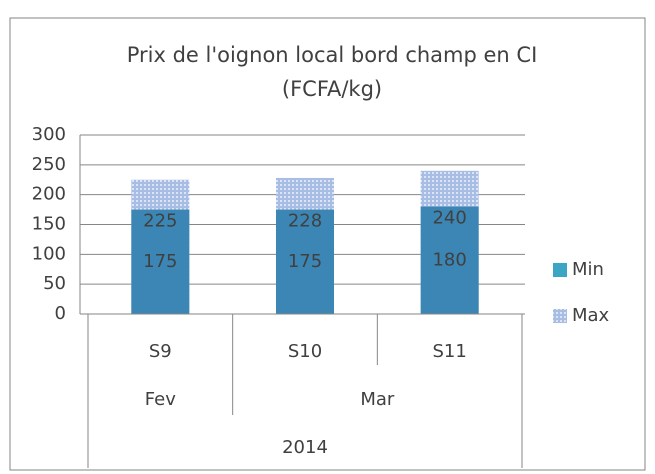 This screenshot has height=474, width=655. Describe the element at coordinates (49, 134) in the screenshot. I see `y-tick-label: 300` at that location.